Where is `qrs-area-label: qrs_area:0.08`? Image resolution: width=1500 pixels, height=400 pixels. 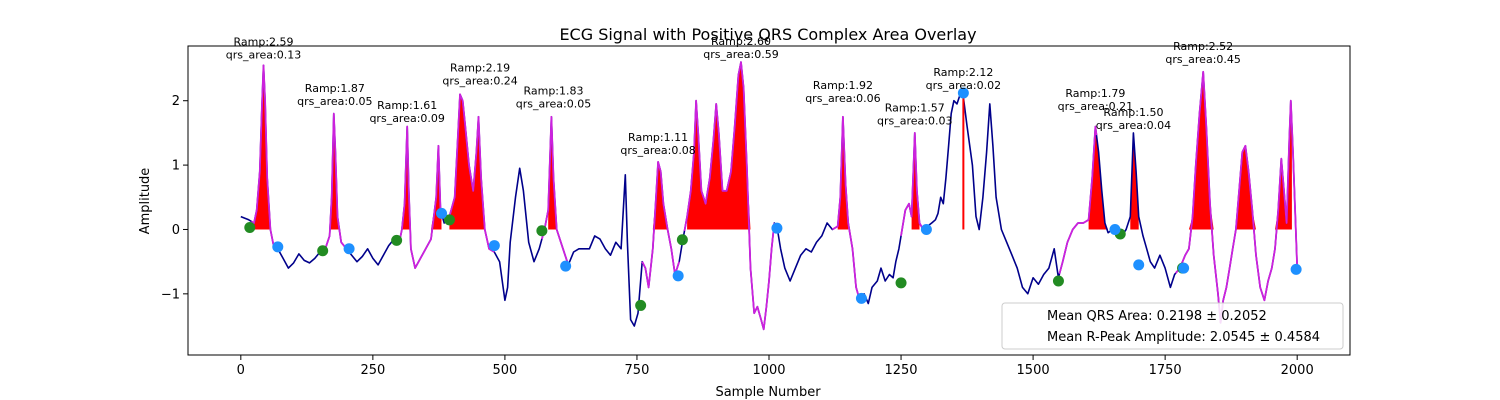 qrs-area-label: qrs_area:0.08 is located at coordinates (657, 150).